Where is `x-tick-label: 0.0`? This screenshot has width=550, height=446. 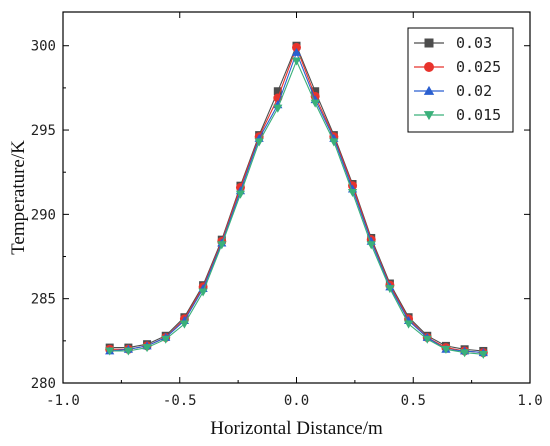 x-tick-label: 0.0 is located at coordinates (296, 401).